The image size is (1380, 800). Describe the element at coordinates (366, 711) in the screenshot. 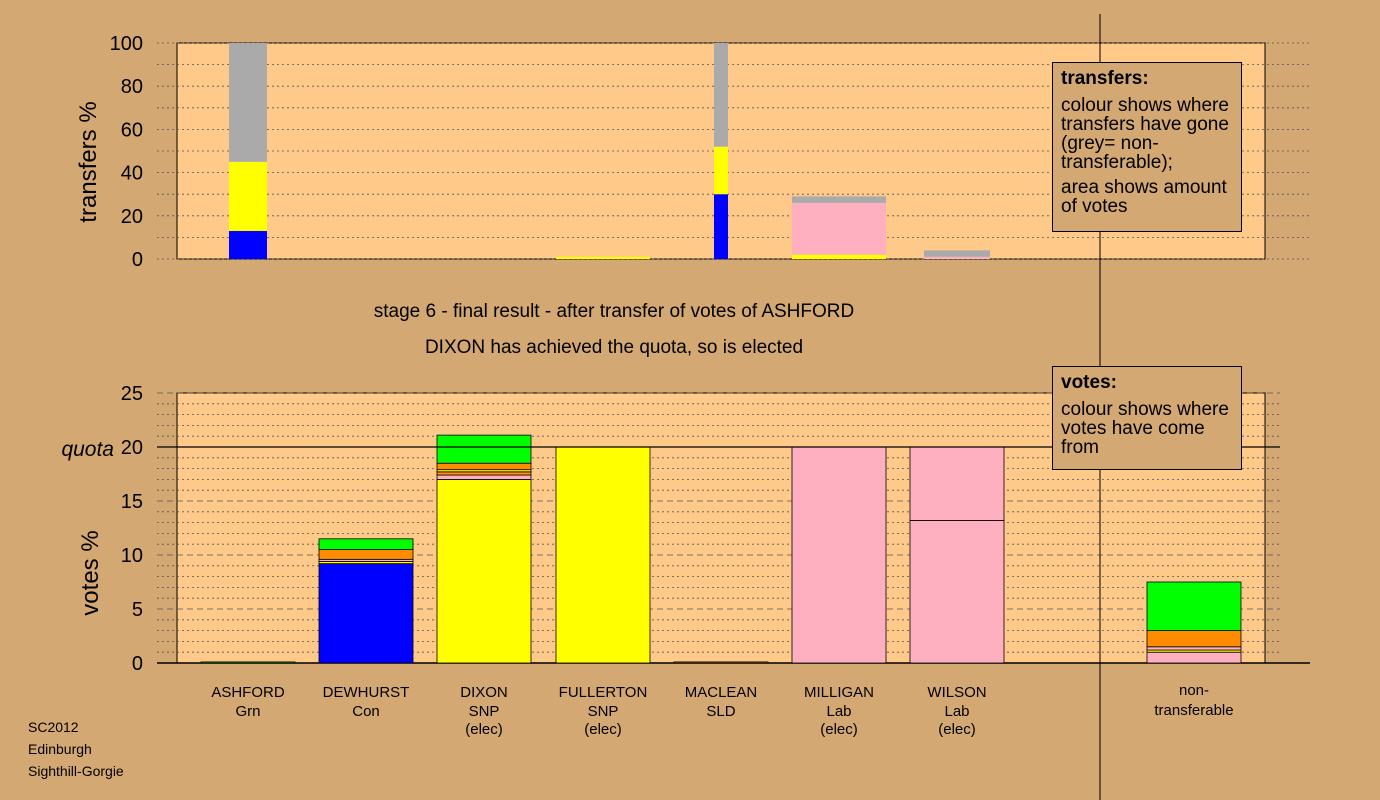

I see `candidate-party: Con` at that location.